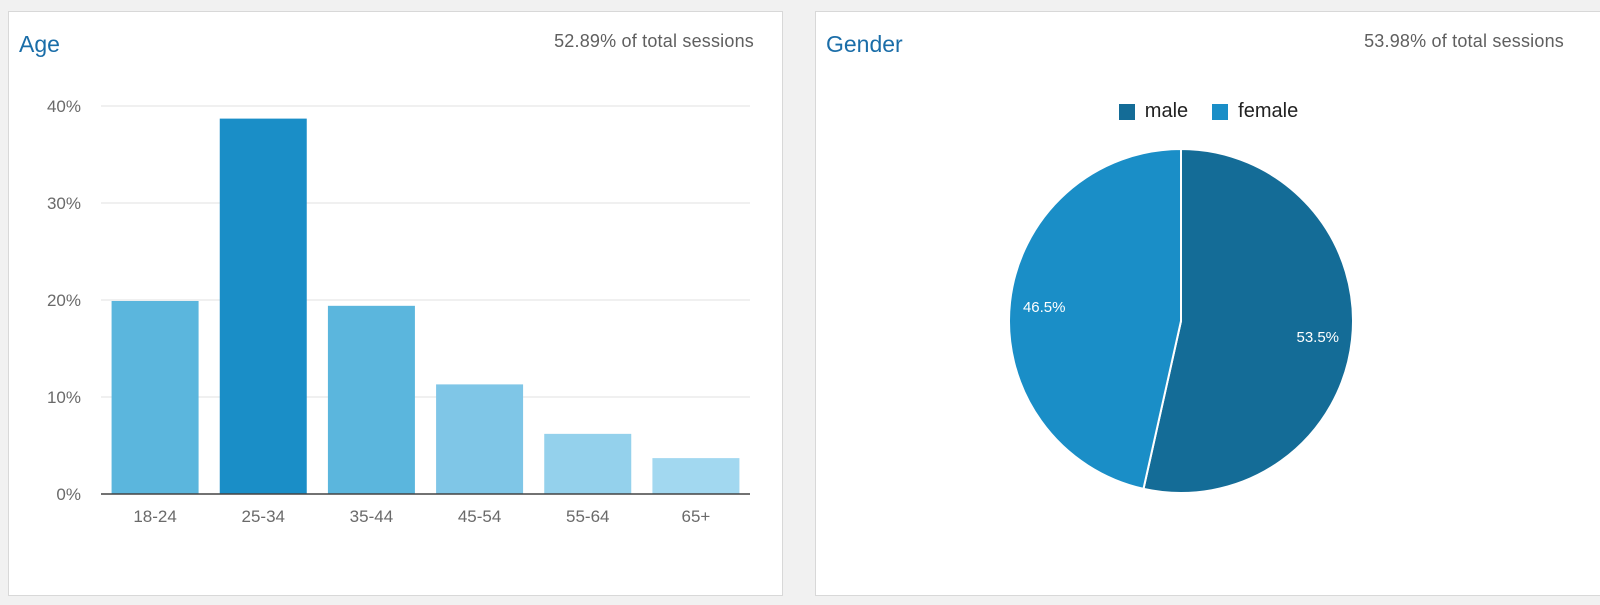  What do you see at coordinates (1248, 320) in the screenshot?
I see `pie-slice-male` at bounding box center [1248, 320].